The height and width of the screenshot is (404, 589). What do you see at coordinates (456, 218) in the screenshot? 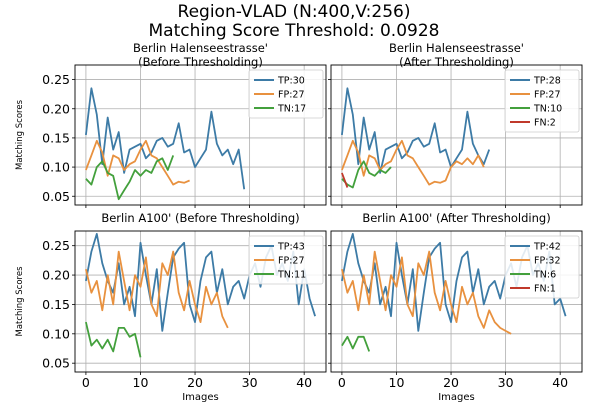
I see `panel-title: Berlin A100' (After Thresholding)` at bounding box center [456, 218].